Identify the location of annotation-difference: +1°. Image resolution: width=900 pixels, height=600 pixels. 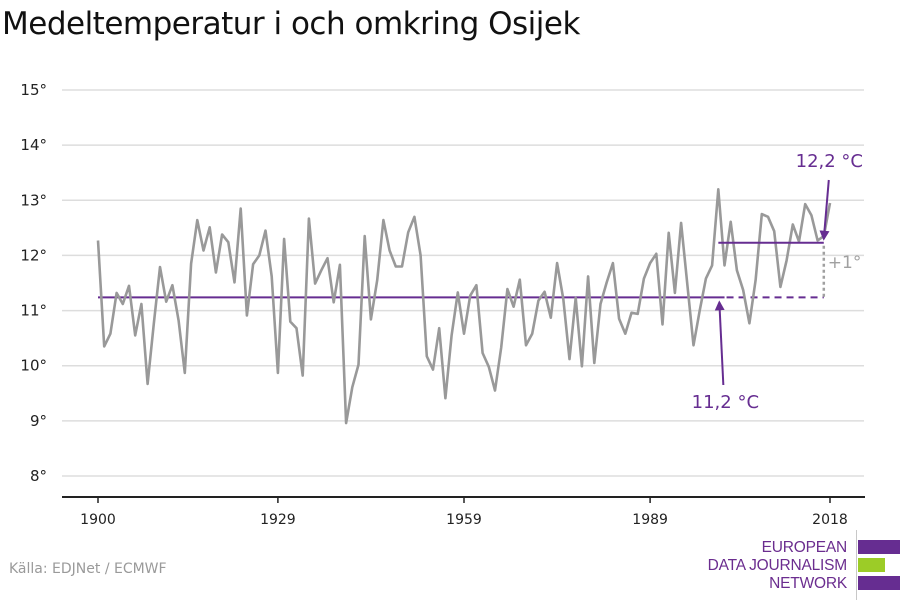
(845, 263).